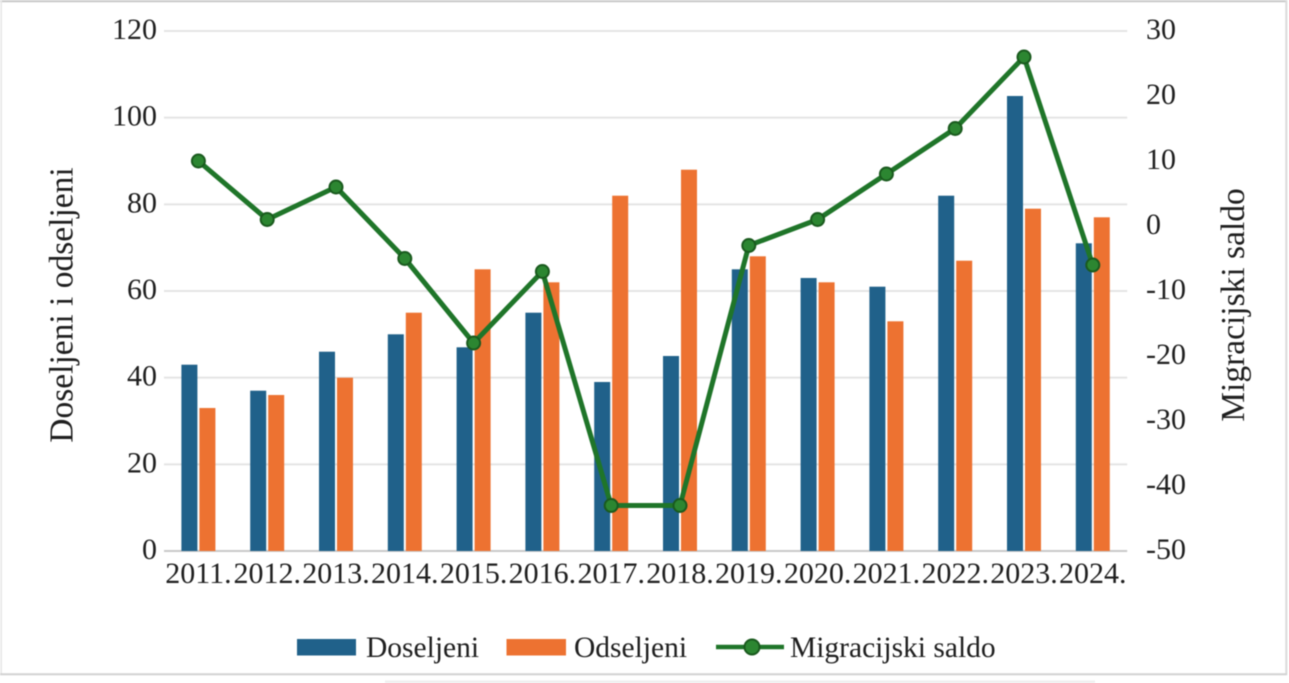 This screenshot has width=1289, height=683. Describe the element at coordinates (422, 648) in the screenshot. I see `svg-text: Doseljeni` at that location.